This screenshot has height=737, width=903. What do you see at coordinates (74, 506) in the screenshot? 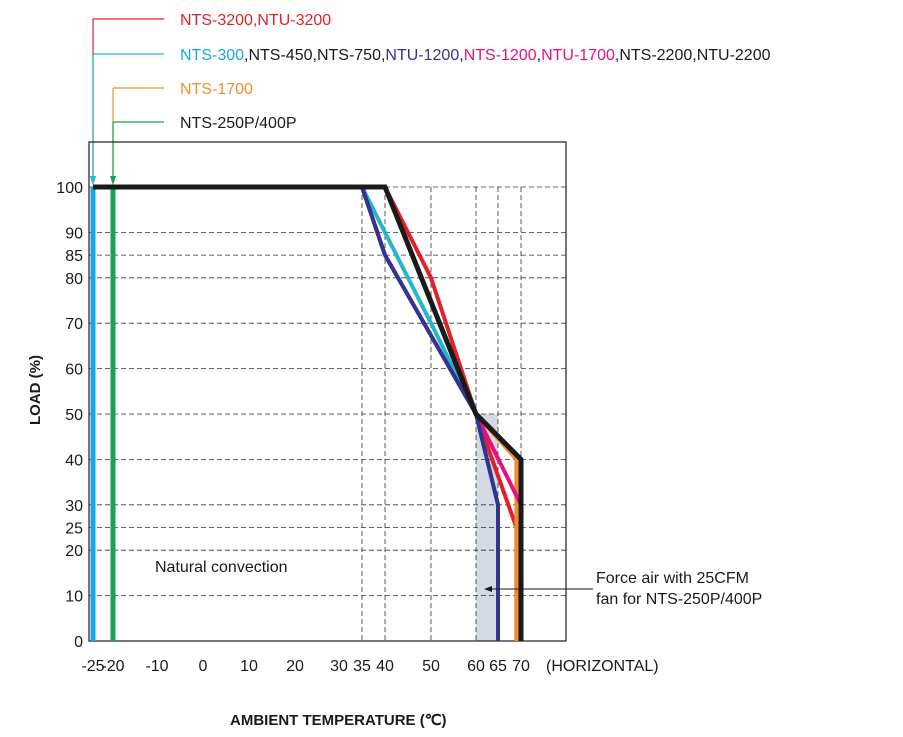
I see `y-tick-label: 30` at bounding box center [74, 506].